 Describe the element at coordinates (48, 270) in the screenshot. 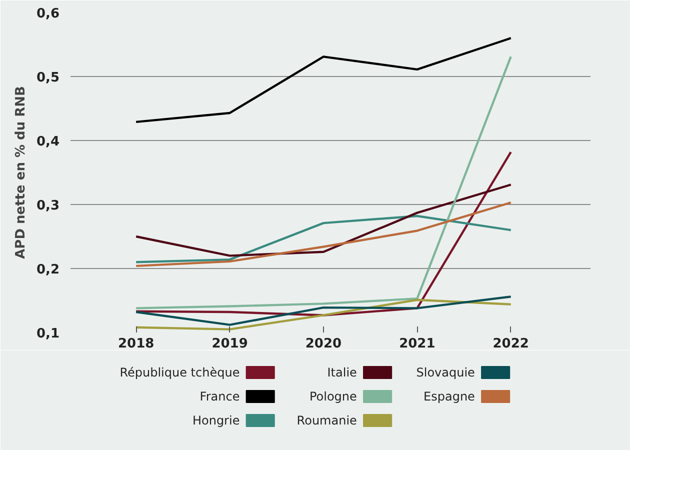

I see `y-tick-label: 0,2` at that location.